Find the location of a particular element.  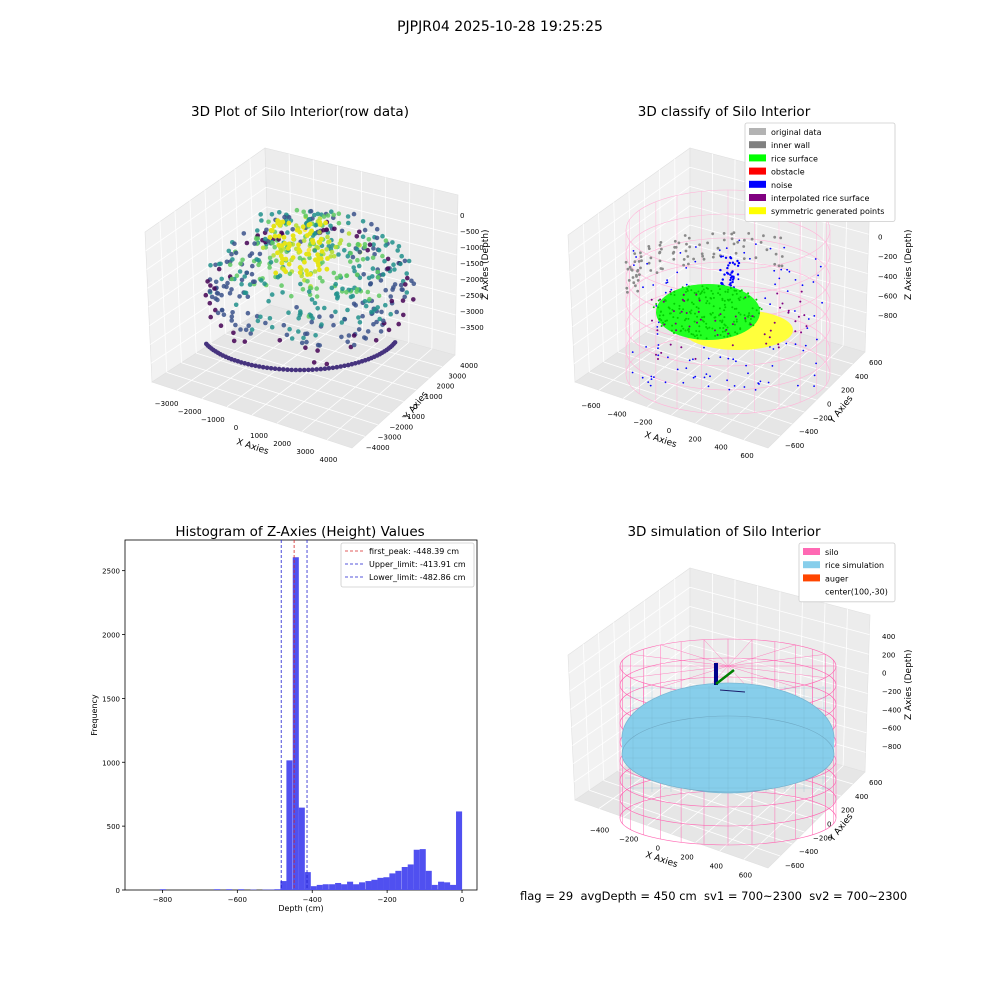

legend-label: original data is located at coordinates (796, 132).